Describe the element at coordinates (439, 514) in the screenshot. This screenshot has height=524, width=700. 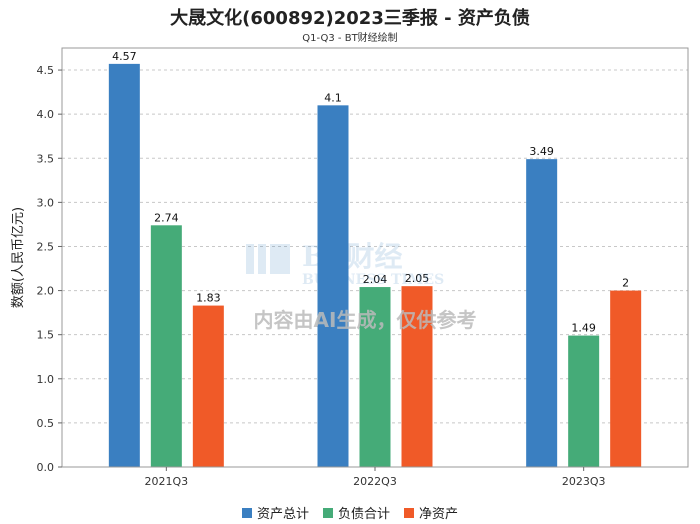
I see `legend-label-equity: 净资产` at that location.